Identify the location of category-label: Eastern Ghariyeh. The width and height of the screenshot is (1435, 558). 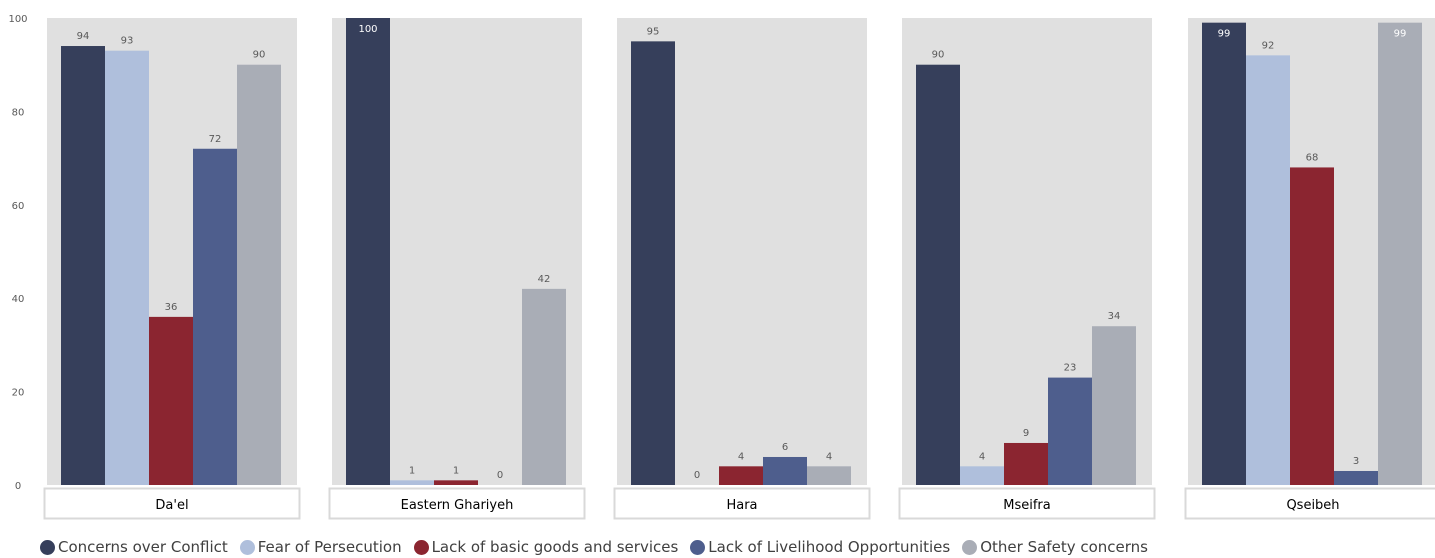
(457, 505).